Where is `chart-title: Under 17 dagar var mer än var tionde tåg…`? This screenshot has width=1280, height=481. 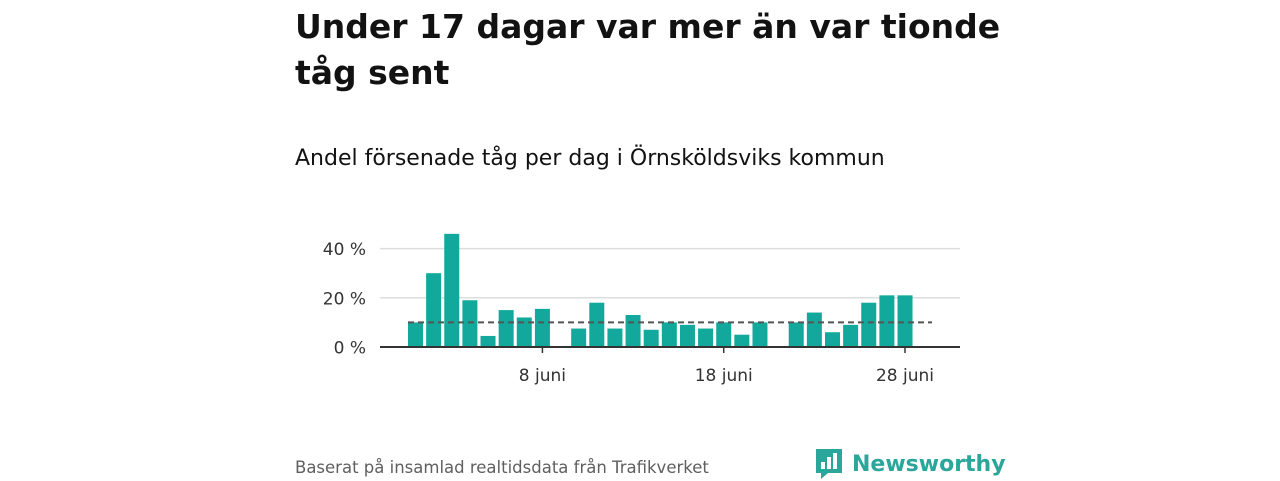
chart-title: Under 17 dagar var mer än var tionde tåg… is located at coordinates (648, 49).